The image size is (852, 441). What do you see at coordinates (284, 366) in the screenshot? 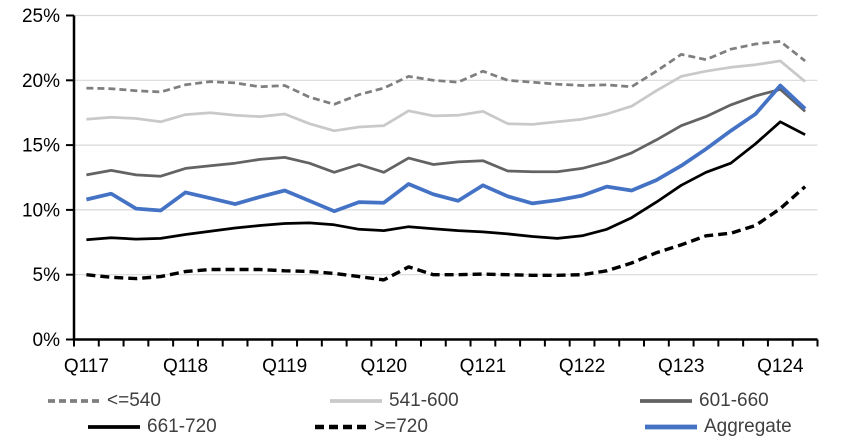
I see `x-axis-label: Q119` at bounding box center [284, 366].